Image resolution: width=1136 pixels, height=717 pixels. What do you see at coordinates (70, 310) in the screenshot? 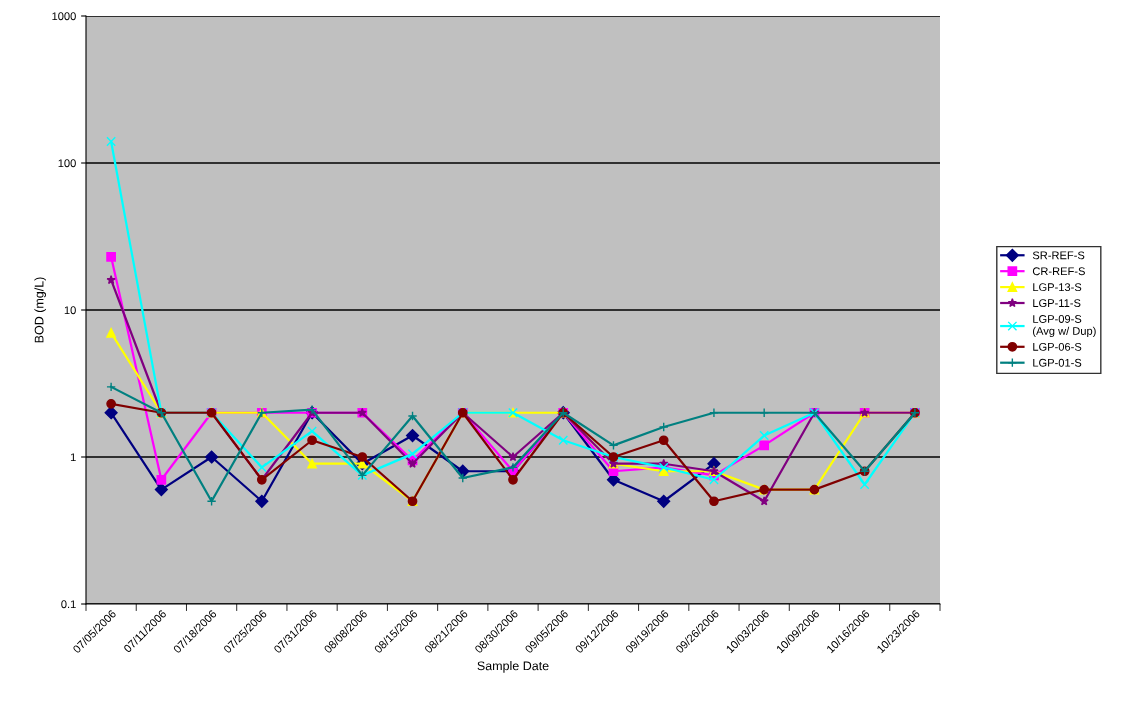
I see `y-tick-label: 10` at bounding box center [70, 310].